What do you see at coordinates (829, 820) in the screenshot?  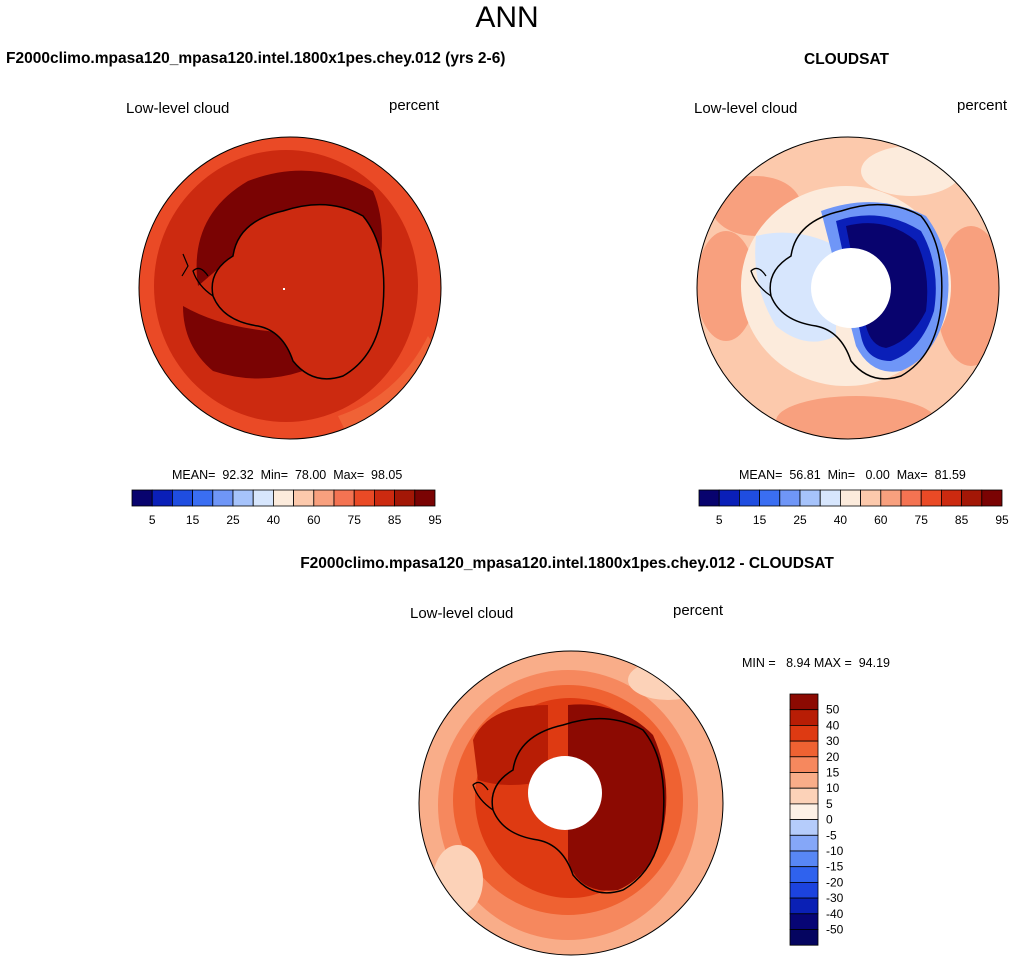 I see `diff-colorbar-label: 0` at bounding box center [829, 820].